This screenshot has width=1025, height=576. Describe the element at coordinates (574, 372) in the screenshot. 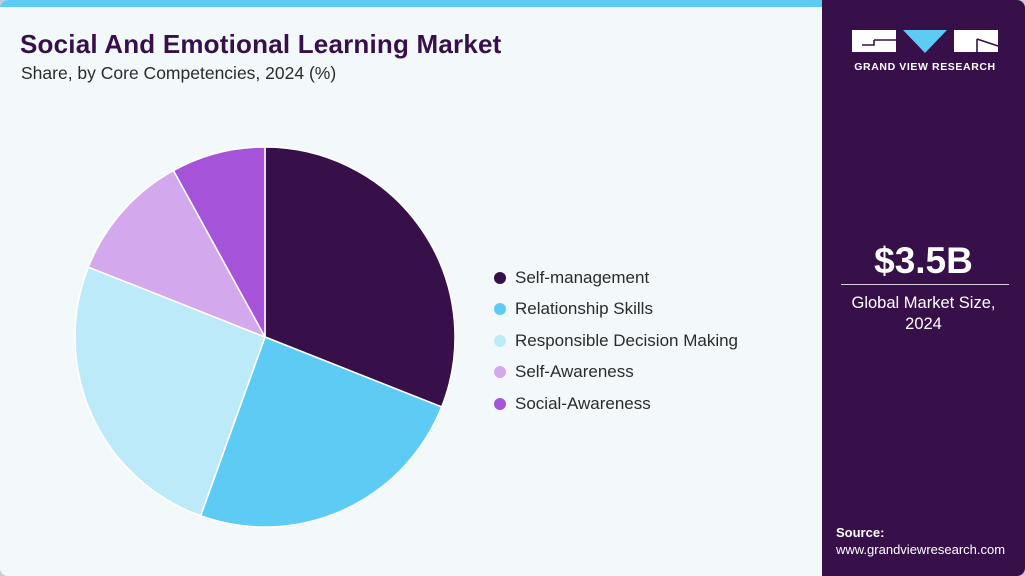

I see `legend-label: Self-Awareness` at that location.